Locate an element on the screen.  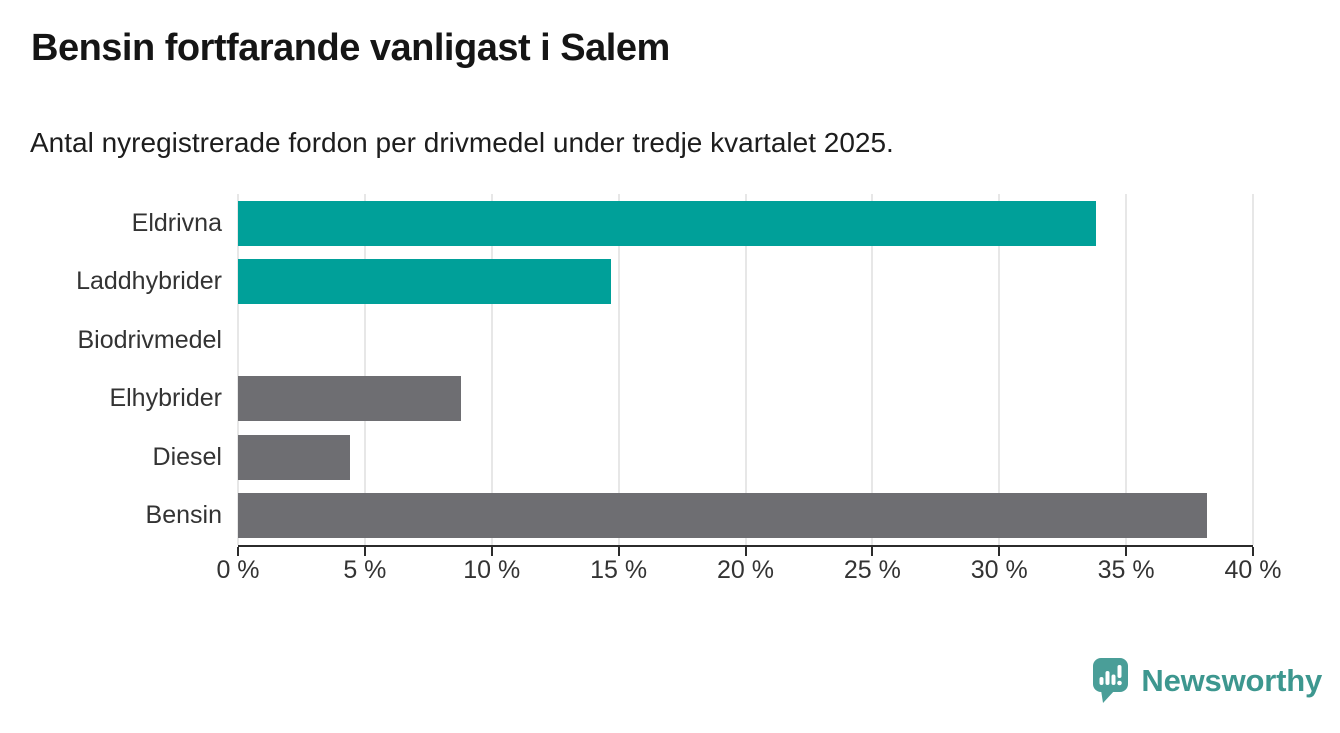
axis-tick-label: 0 % is located at coordinates (238, 570).